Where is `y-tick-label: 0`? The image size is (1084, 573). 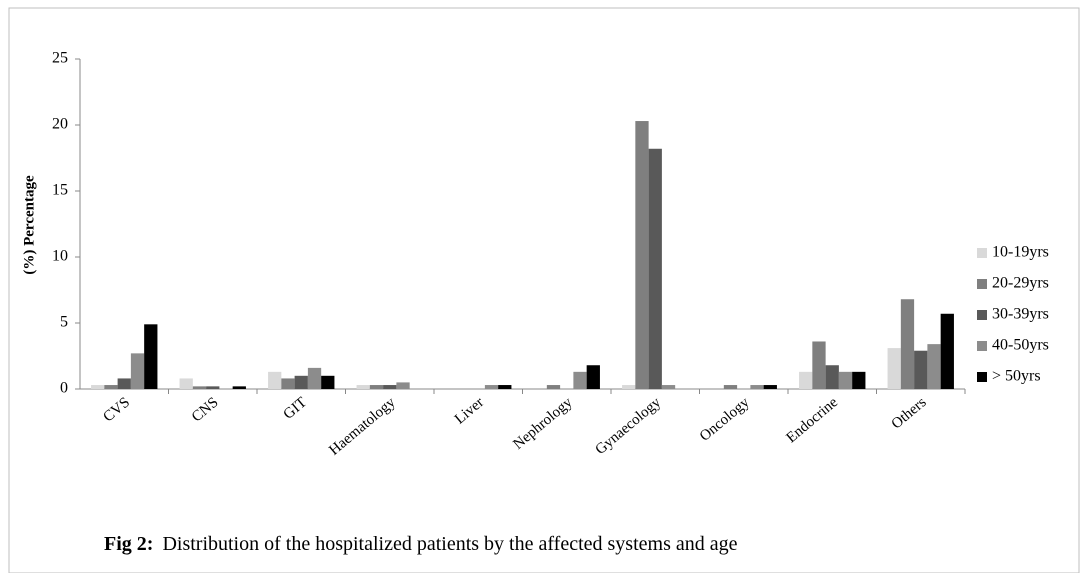
y-tick-label: 0 is located at coordinates (64, 388).